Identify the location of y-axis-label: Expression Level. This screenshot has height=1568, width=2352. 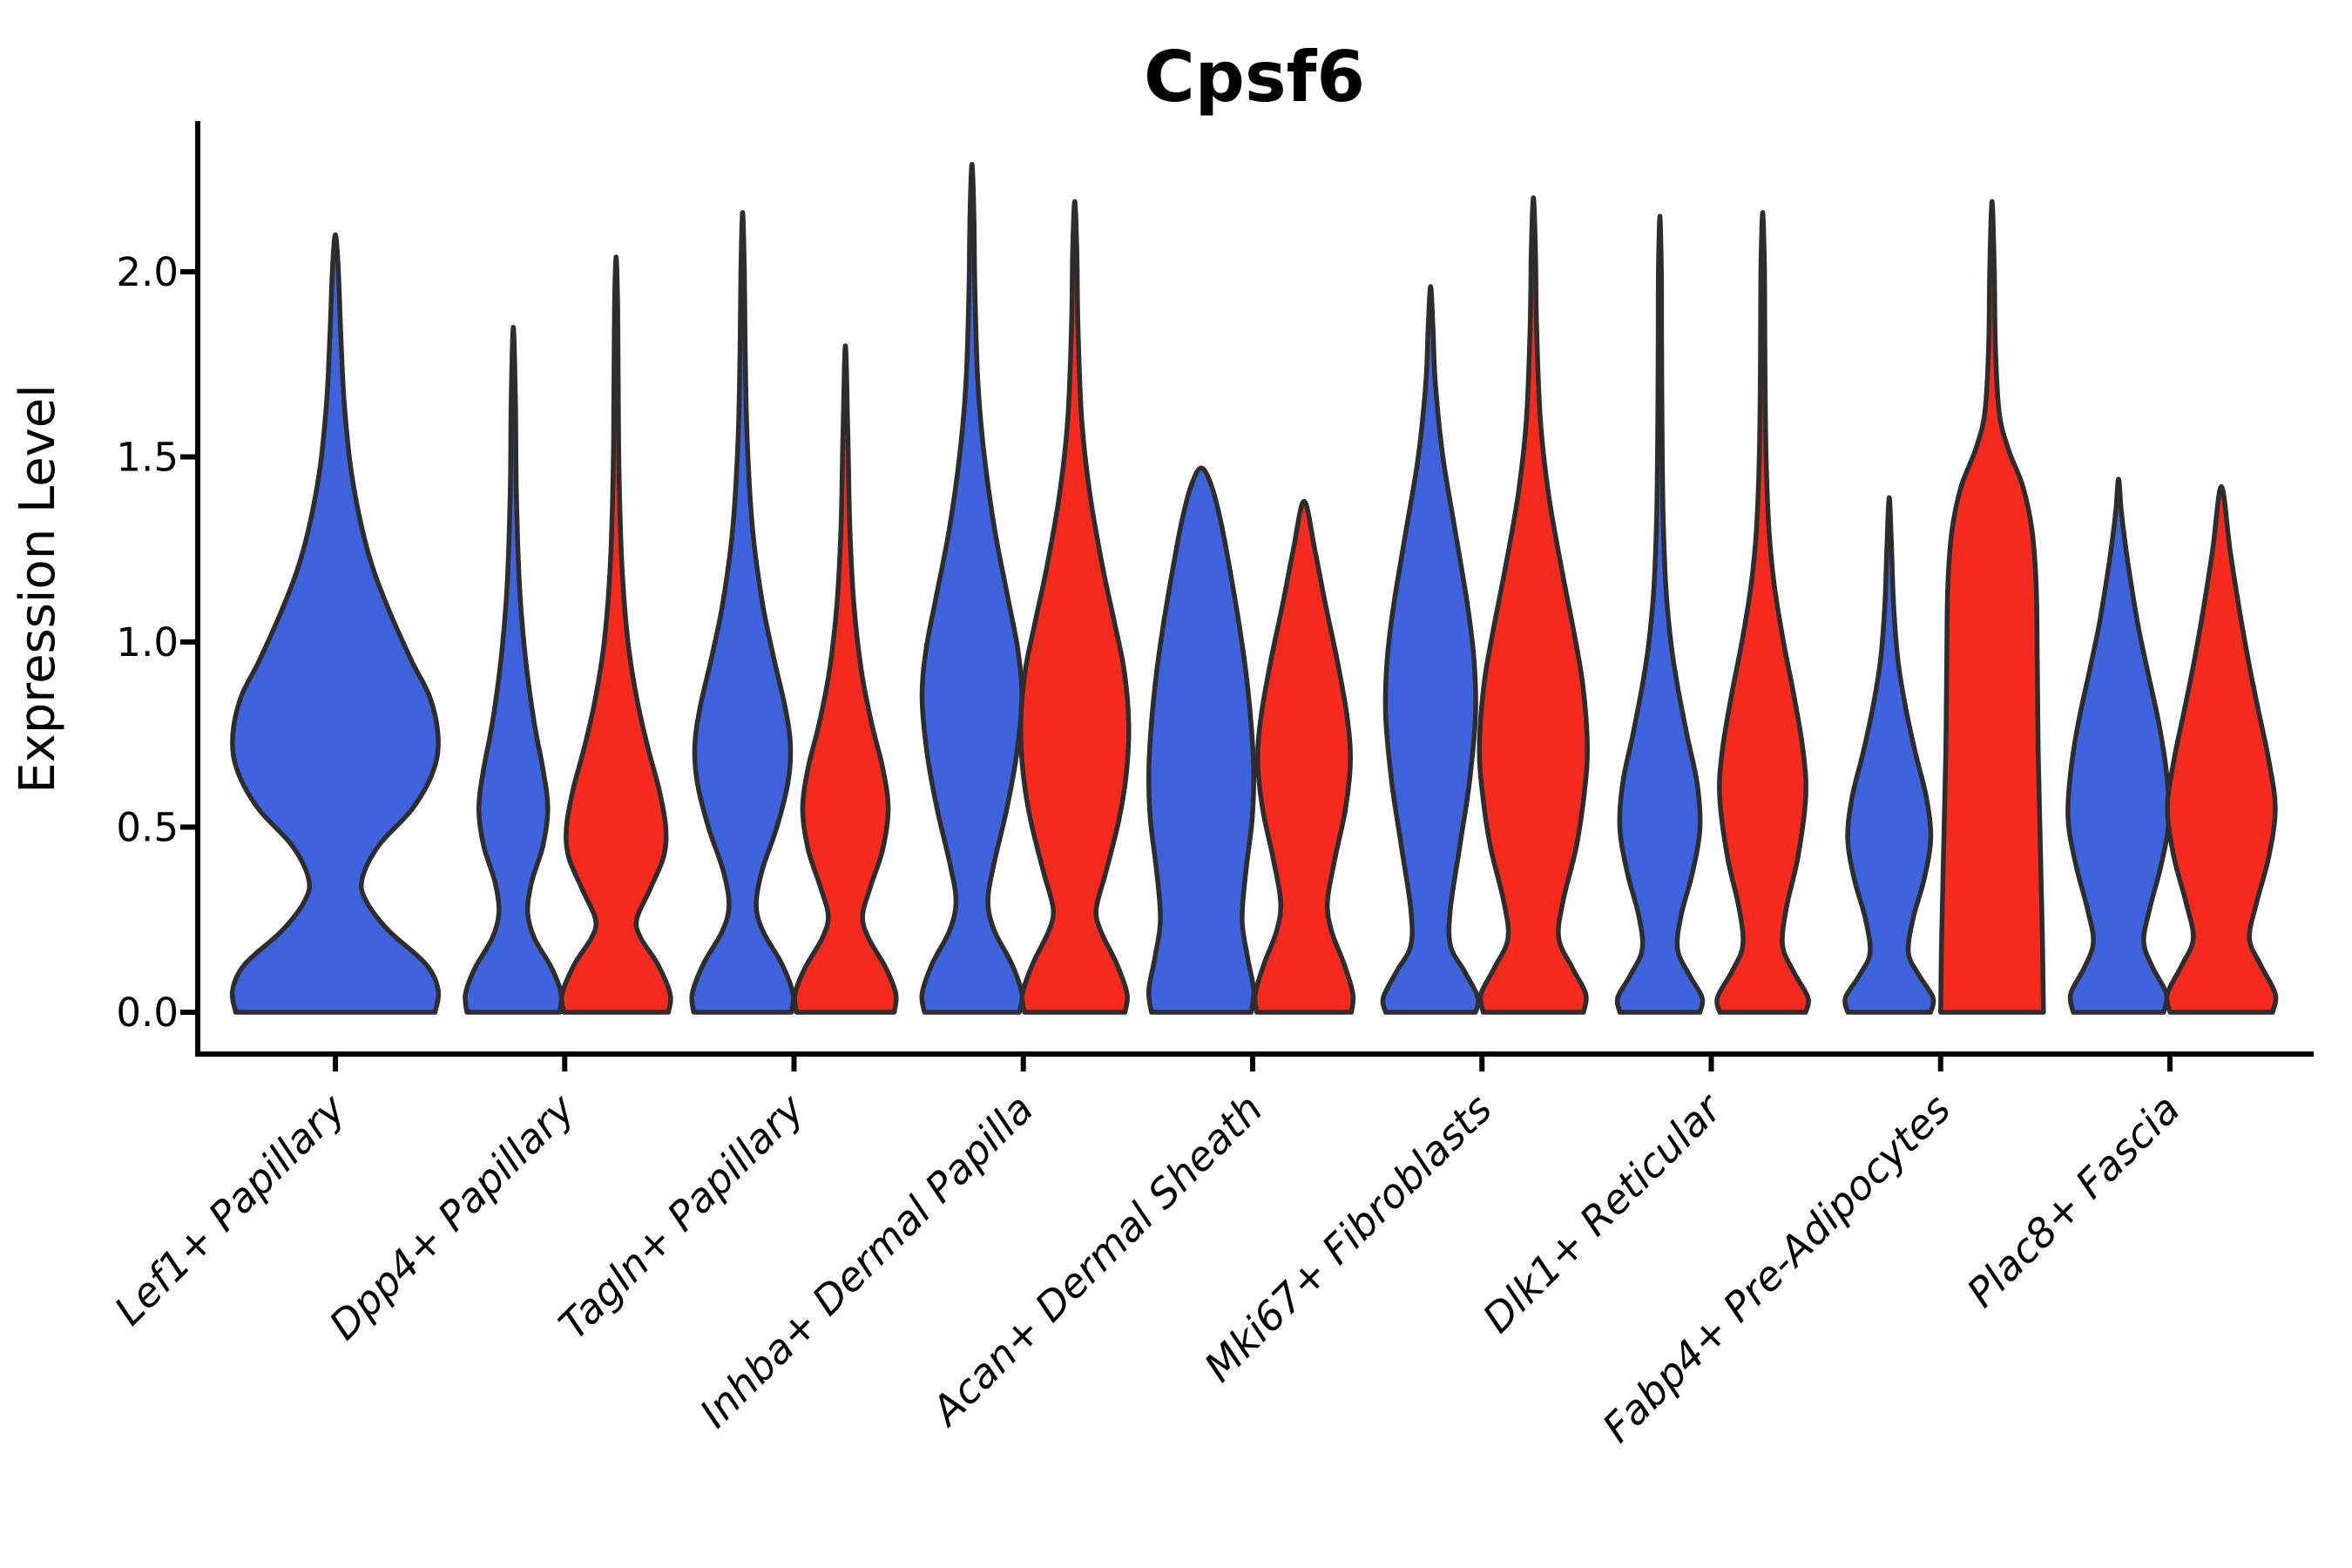
(38, 589).